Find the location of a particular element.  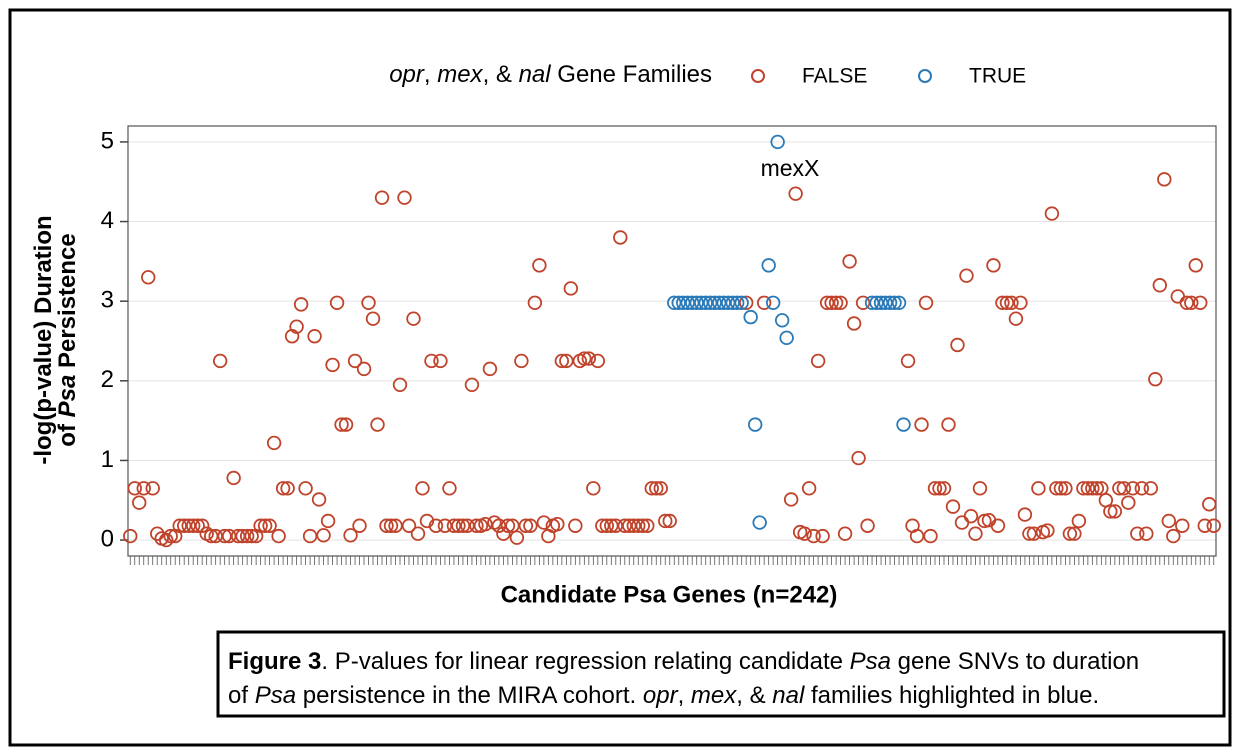

text-run: nal is located at coordinates (535, 74).